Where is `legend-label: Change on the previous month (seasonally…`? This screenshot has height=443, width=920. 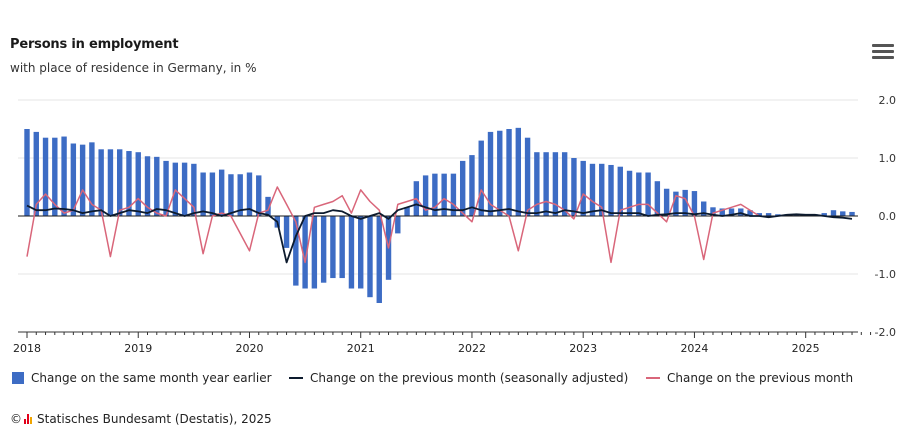
legend-label: Change on the previous month (seasonally… is located at coordinates (469, 378).